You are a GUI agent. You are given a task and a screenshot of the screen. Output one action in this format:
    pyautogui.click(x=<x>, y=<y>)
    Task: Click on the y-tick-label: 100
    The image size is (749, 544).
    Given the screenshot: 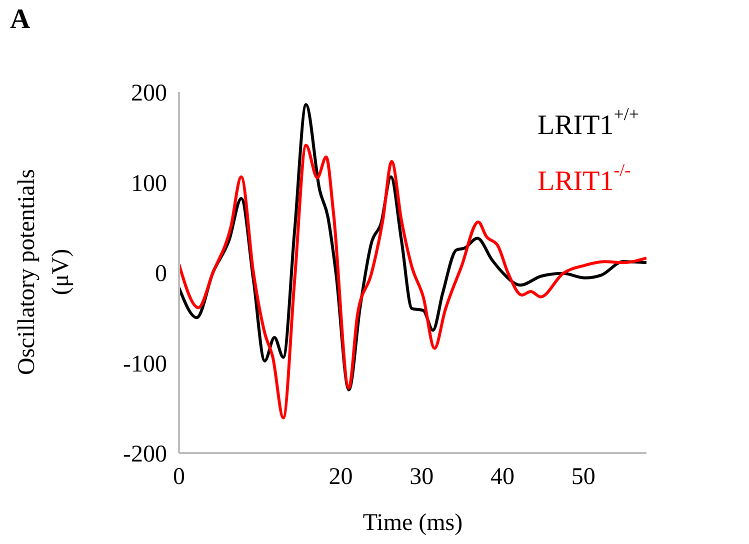 What is the action you would take?
    pyautogui.click(x=149, y=183)
    